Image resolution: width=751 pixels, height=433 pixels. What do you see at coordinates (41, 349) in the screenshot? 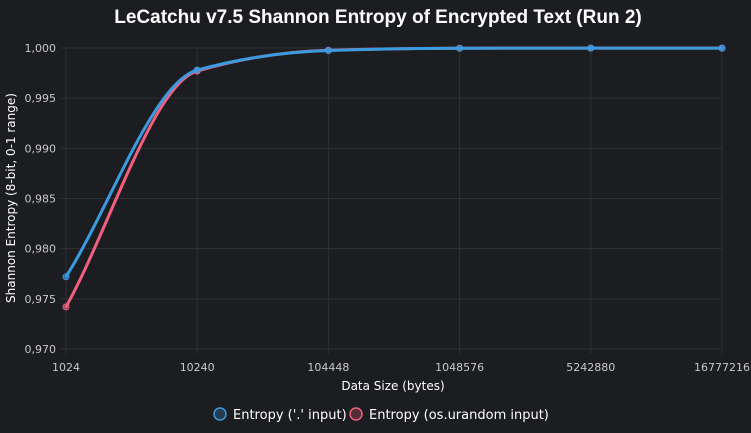
I see `y-tick-label: 0,970` at bounding box center [41, 349].